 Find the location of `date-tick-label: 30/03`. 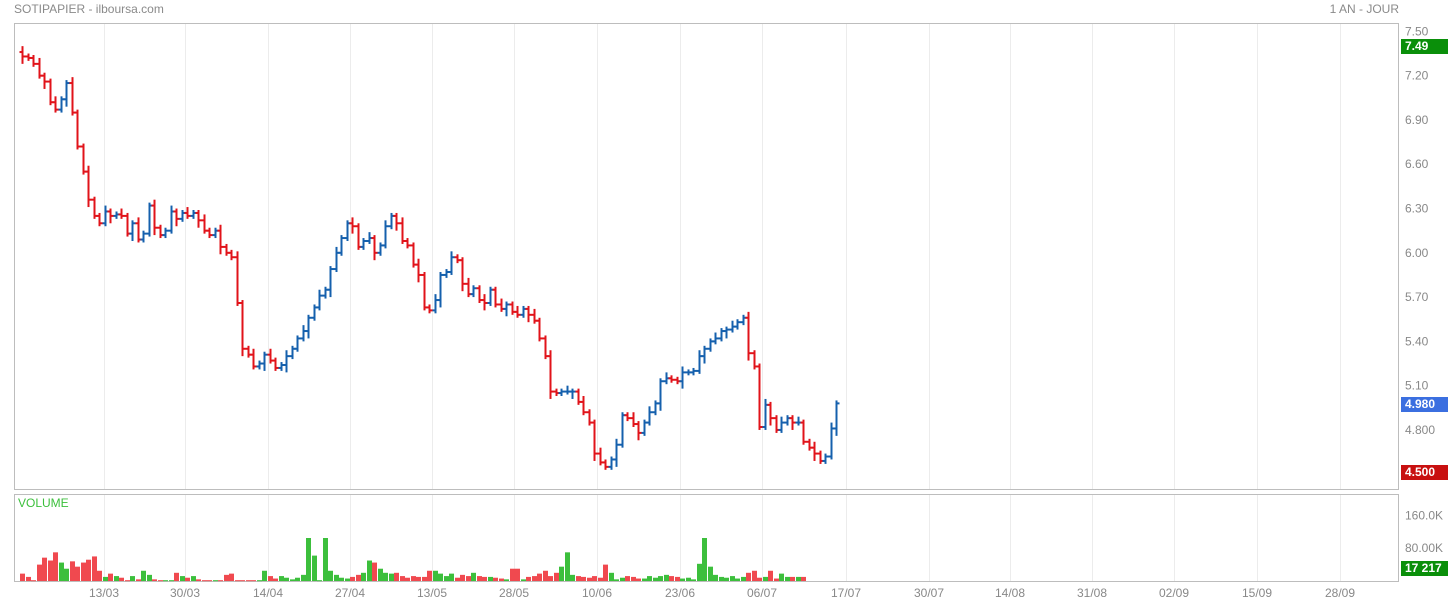

date-tick-label: 30/03 is located at coordinates (185, 593).